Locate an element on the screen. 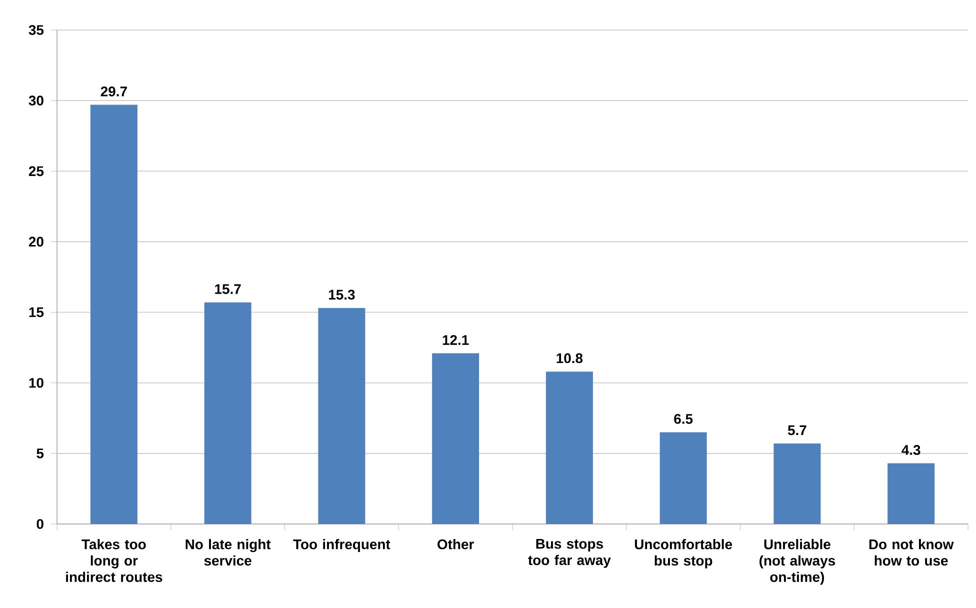 The image size is (976, 608). data-label: 6.5 is located at coordinates (683, 419).